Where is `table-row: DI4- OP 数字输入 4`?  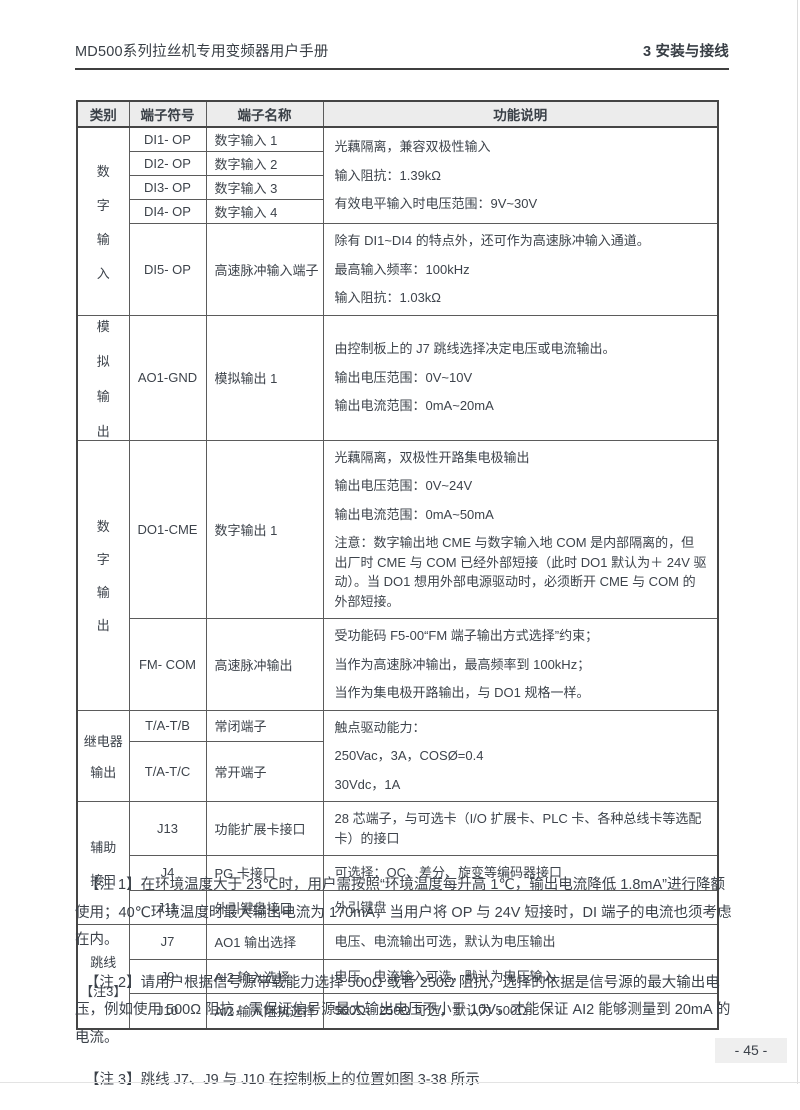
table-row: DI4- OP 数字输入 4 is located at coordinates (397, 211).